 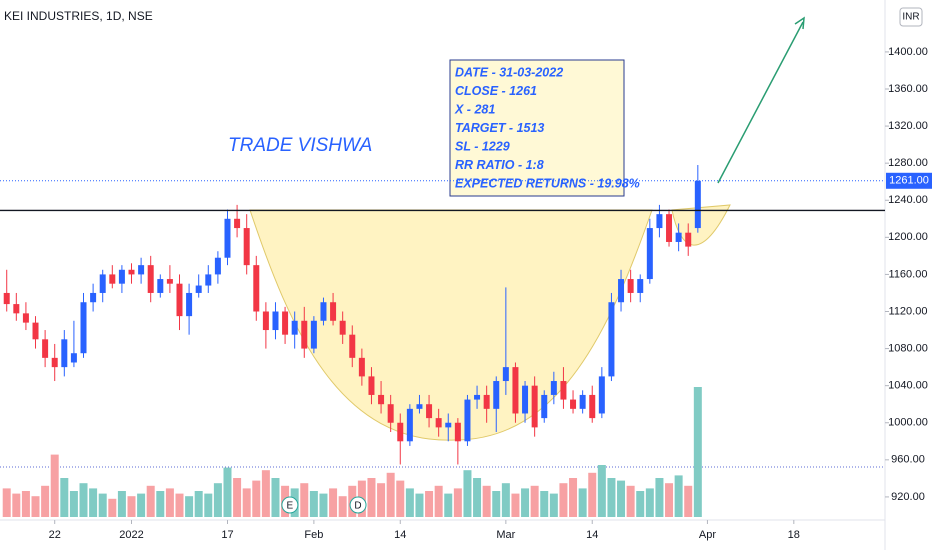 I want to click on event-label: E, so click(x=290, y=506).